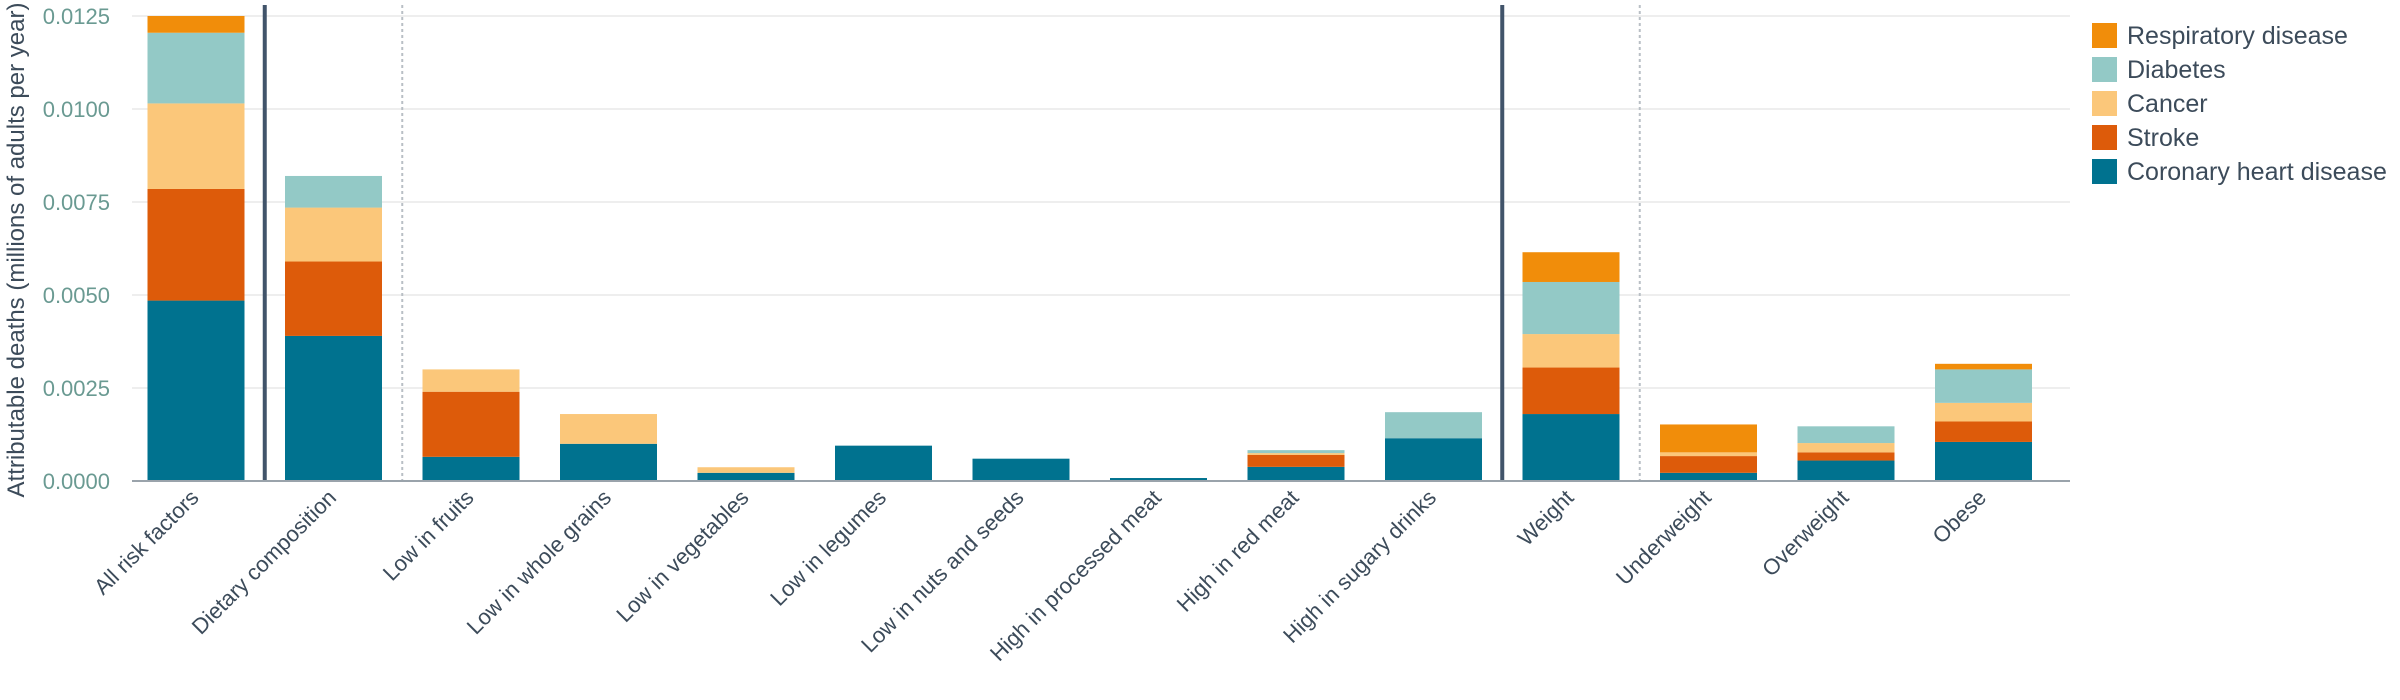 This screenshot has height=700, width=2400. I want to click on x-tick-label: Obese, so click(1960, 517).